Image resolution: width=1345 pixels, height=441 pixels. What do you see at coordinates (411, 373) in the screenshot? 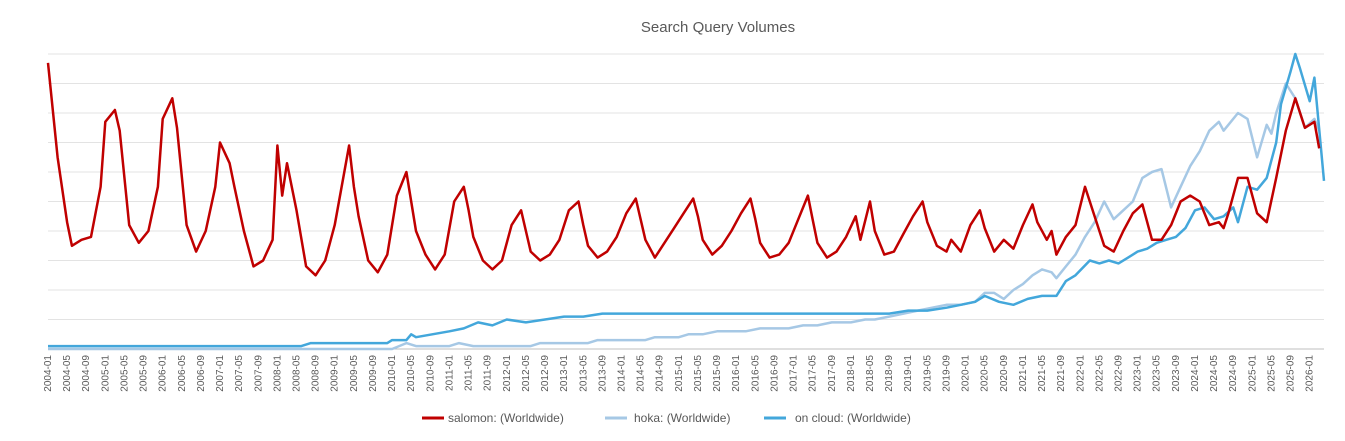
I see `x-tick-label: 2010-05` at bounding box center [411, 373].